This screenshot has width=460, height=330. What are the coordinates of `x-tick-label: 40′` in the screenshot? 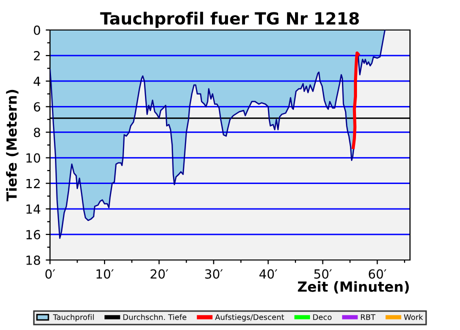 It's located at (268, 274).